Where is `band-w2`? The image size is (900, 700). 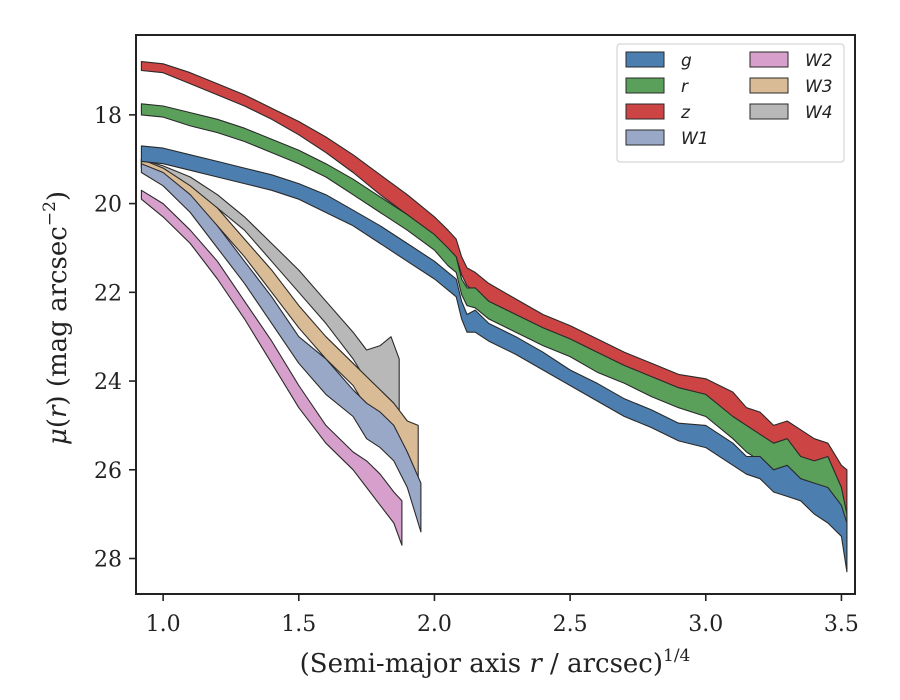
band-w2 is located at coordinates (271, 367).